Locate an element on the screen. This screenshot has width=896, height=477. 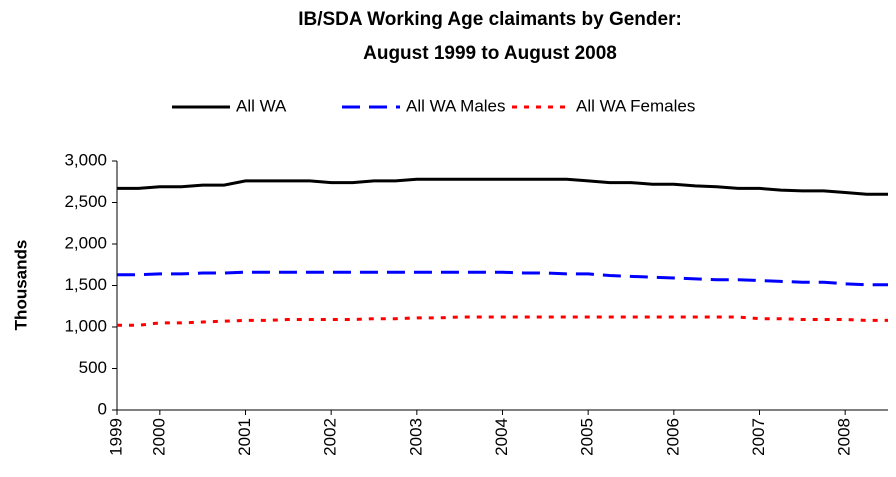
y-tick-label: 3,000 is located at coordinates (85, 159).